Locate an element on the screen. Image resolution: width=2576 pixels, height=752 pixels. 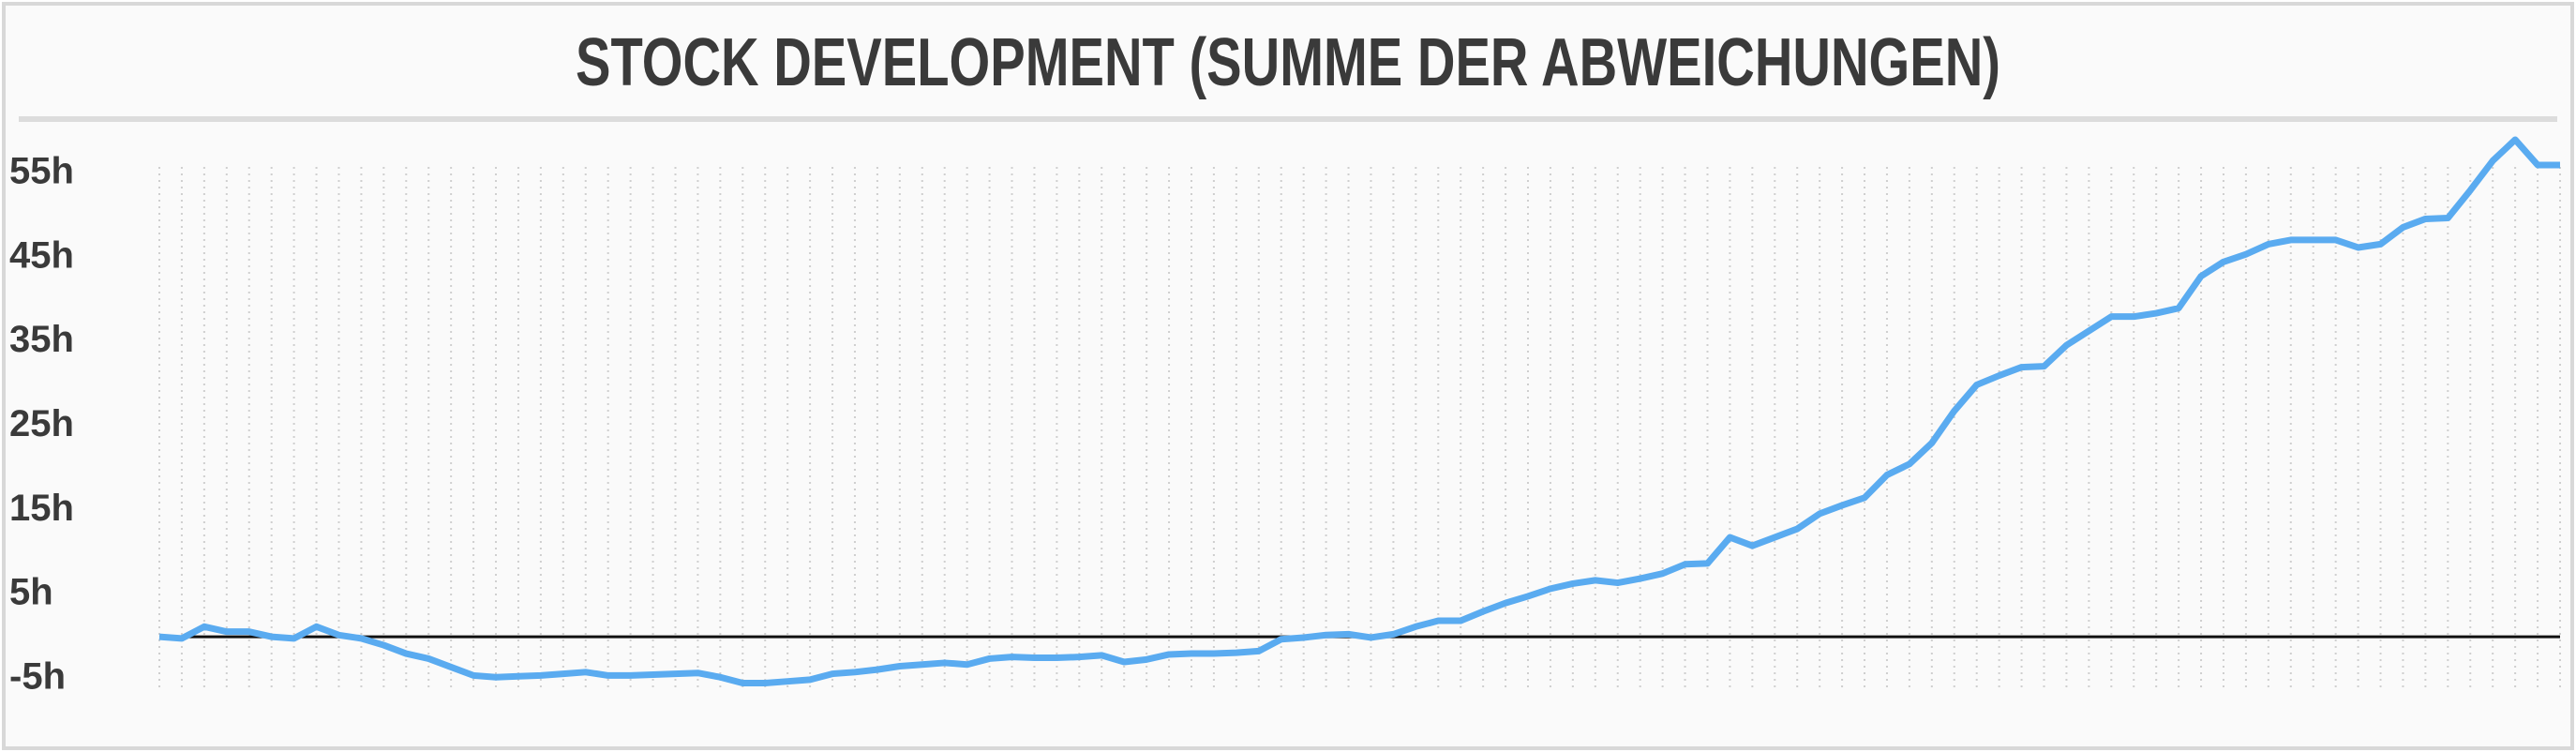
y-tick-label: 5h is located at coordinates (31, 592).